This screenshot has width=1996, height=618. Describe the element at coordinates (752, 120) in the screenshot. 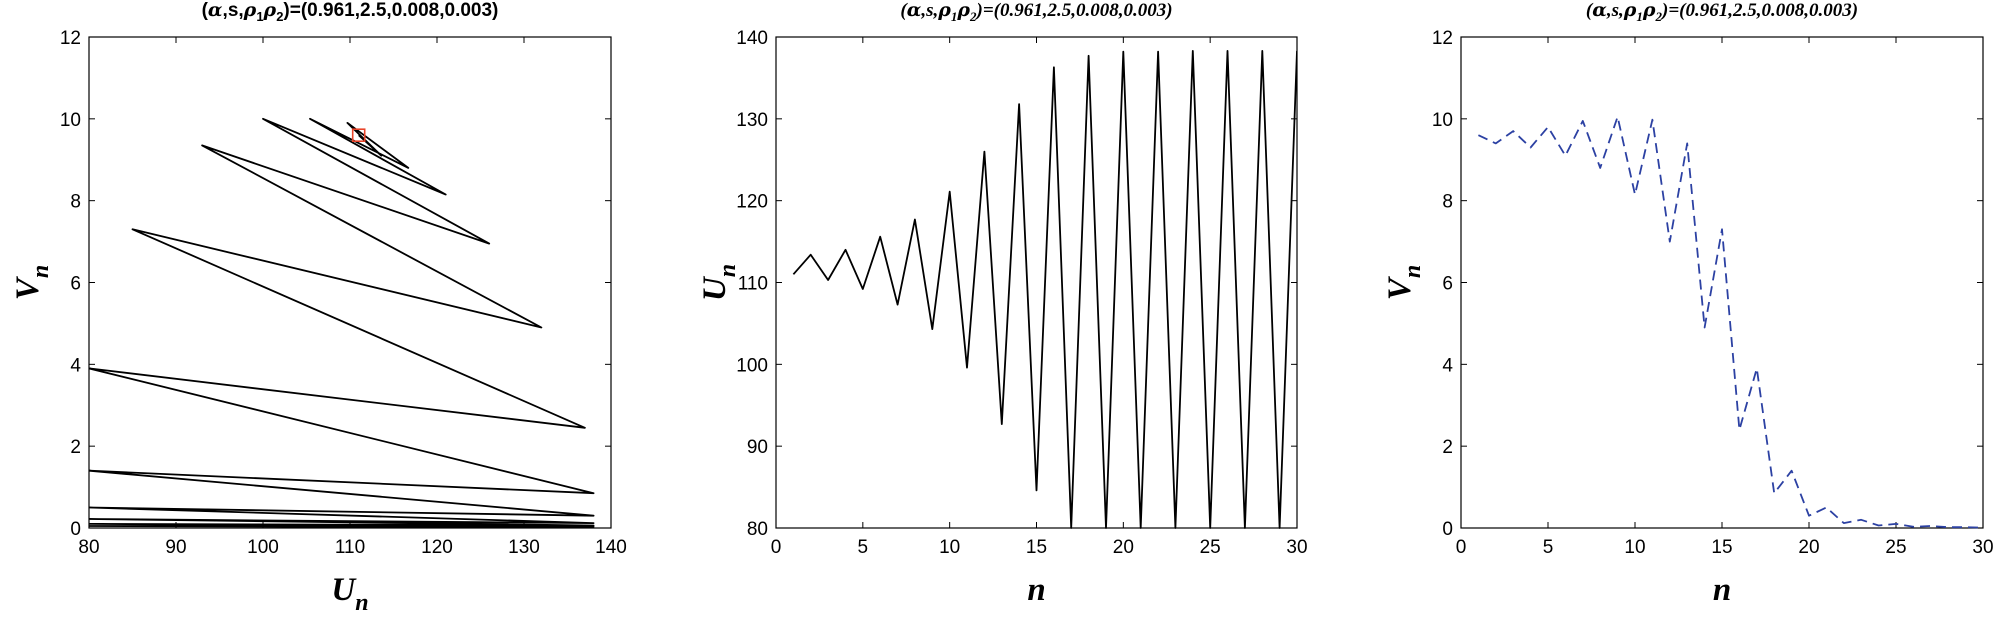

I see `y-tick-label: 130` at that location.